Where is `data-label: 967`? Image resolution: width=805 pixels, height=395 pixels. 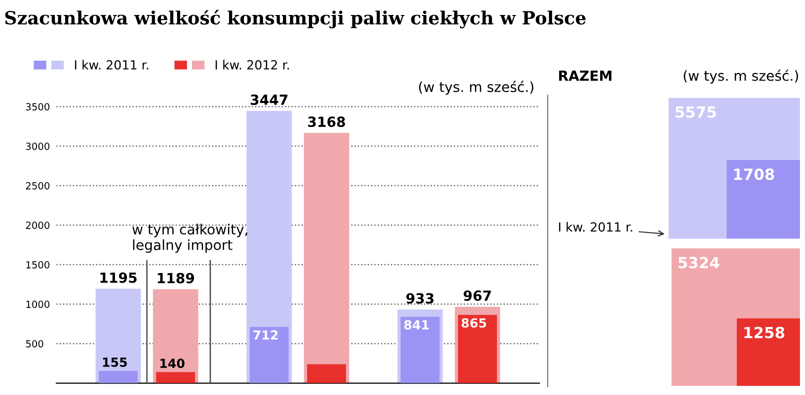 data-label: 967 is located at coordinates (477, 295).